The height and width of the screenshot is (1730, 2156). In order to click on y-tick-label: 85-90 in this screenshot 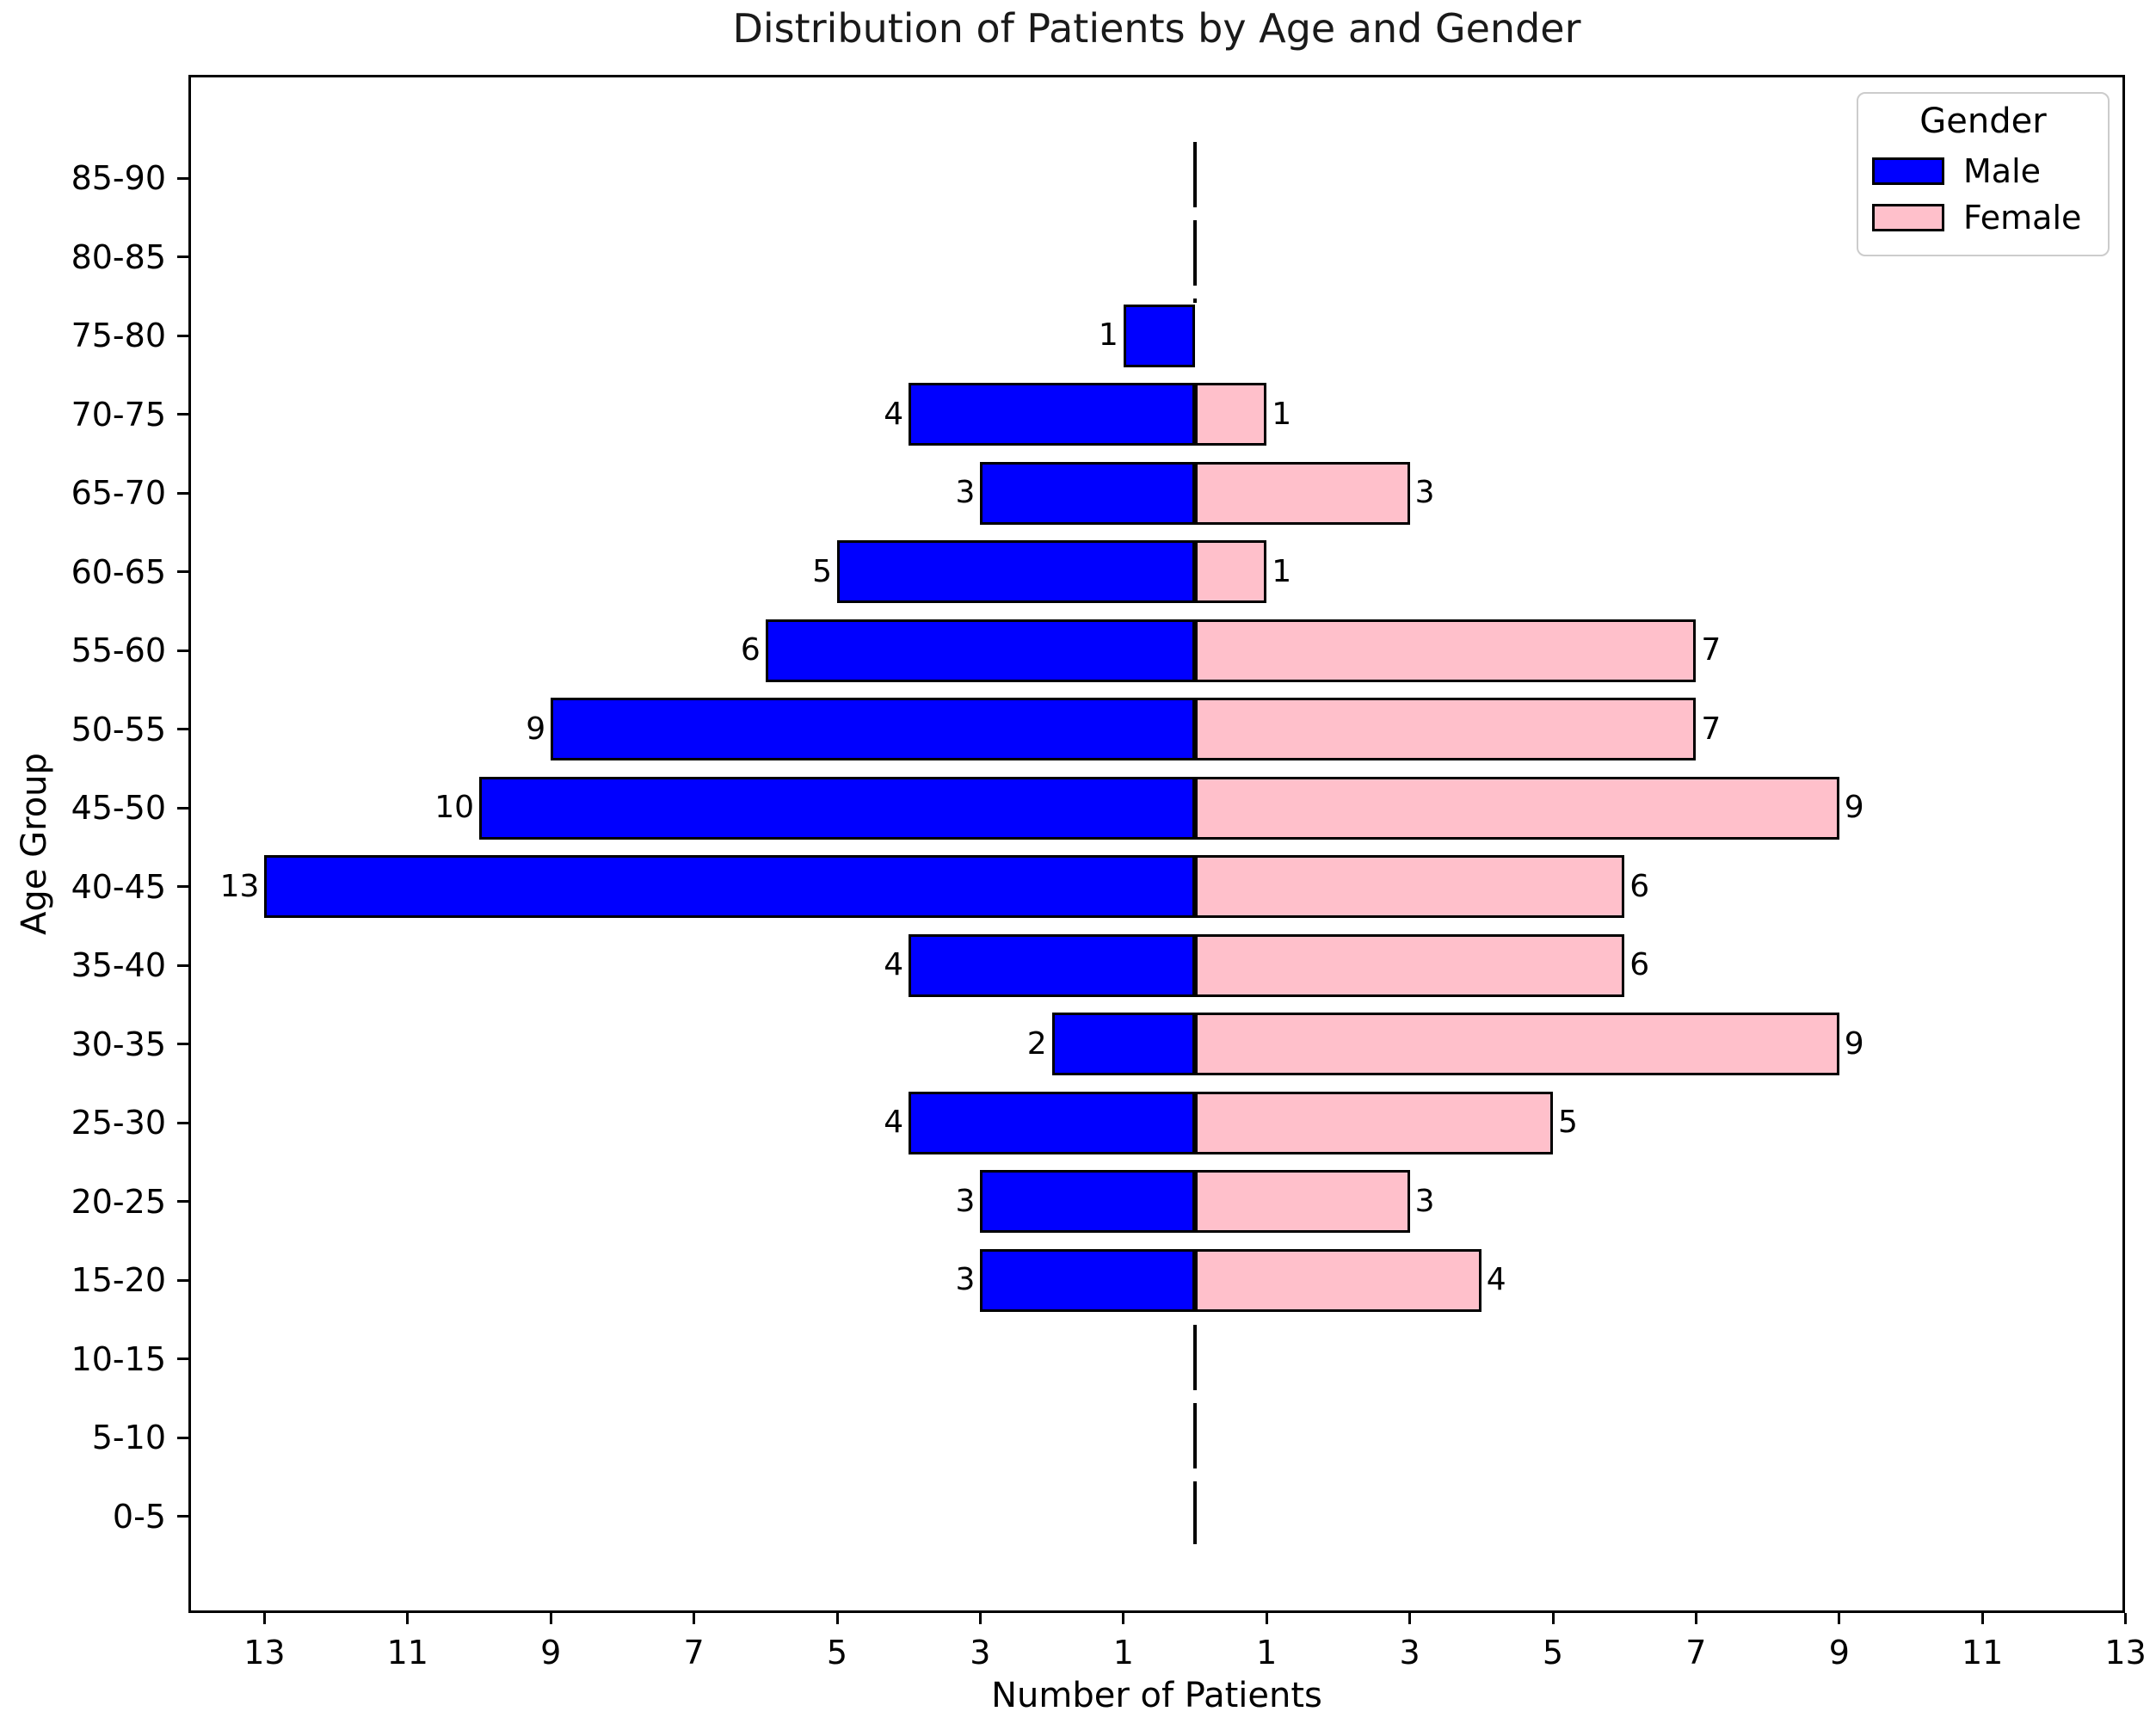, I will do `click(119, 178)`.